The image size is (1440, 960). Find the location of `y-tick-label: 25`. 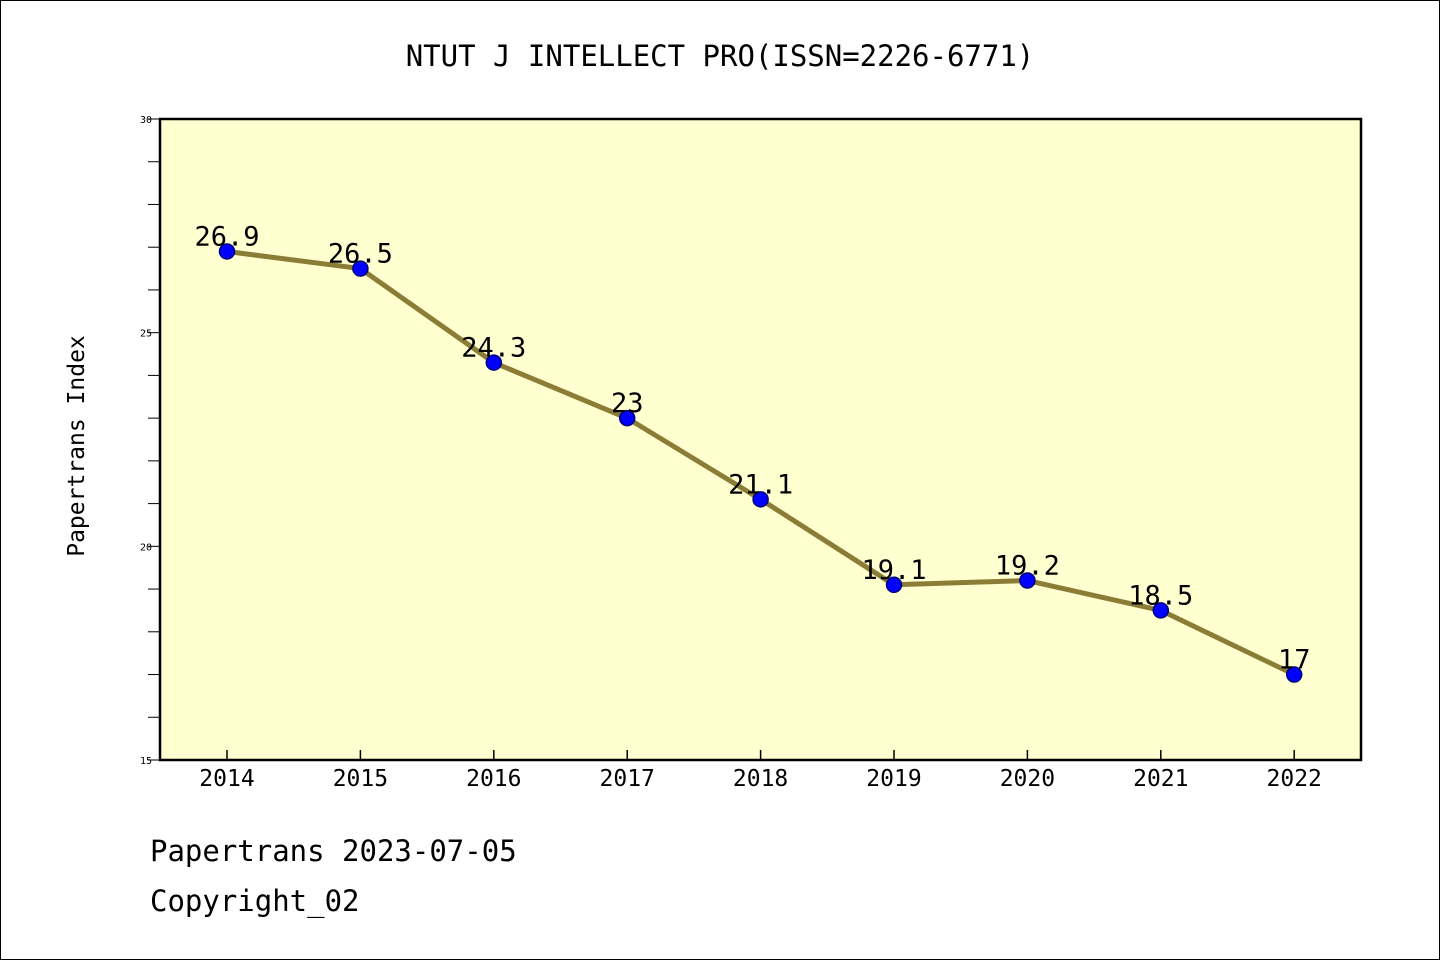

y-tick-label: 25 is located at coordinates (146, 334).